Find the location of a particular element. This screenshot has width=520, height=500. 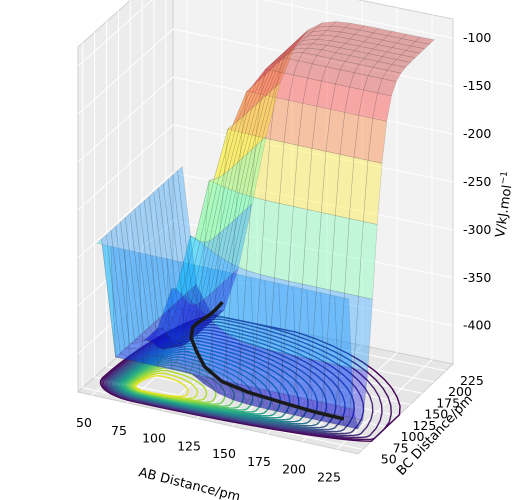

y-tick-label: 200 is located at coordinates (460, 391).